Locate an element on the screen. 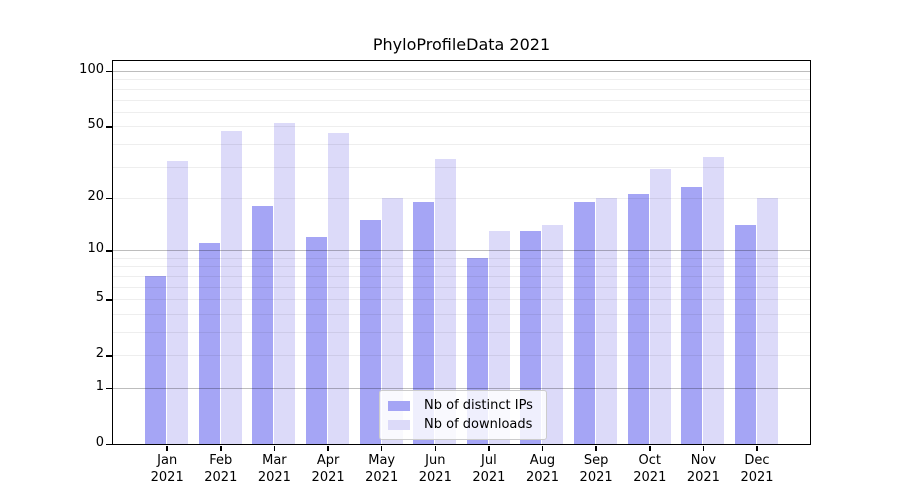  bar-distinct-ips-jun is located at coordinates (424, 322).